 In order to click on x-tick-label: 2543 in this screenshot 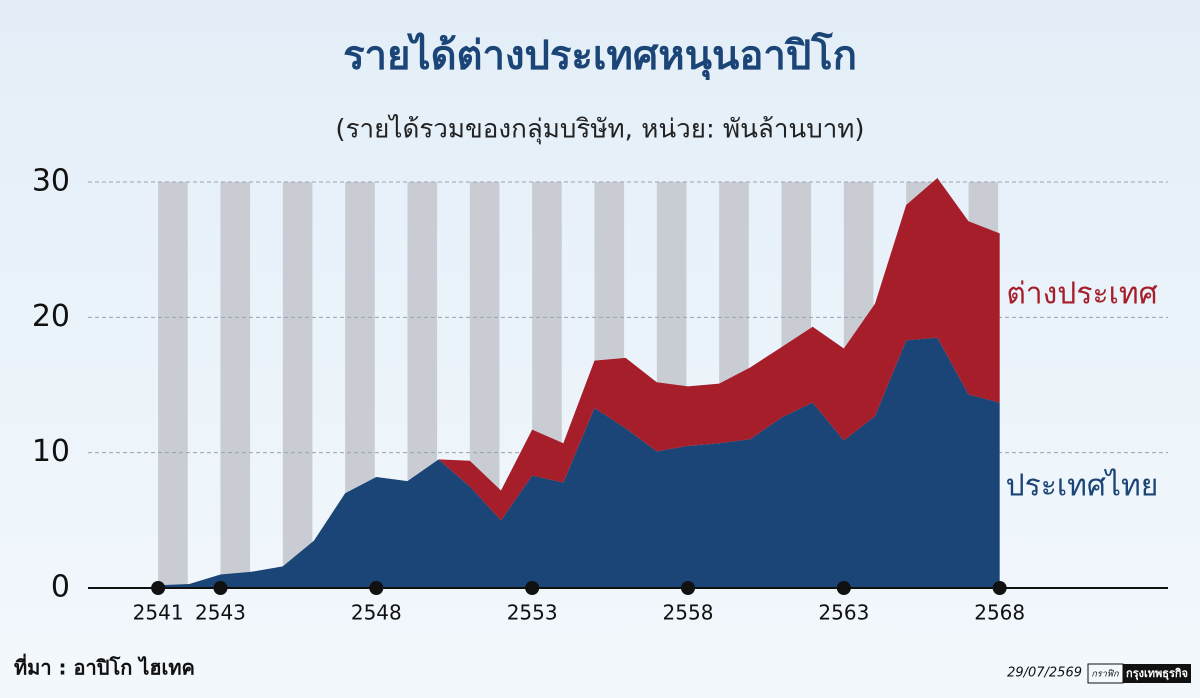, I will do `click(220, 613)`.